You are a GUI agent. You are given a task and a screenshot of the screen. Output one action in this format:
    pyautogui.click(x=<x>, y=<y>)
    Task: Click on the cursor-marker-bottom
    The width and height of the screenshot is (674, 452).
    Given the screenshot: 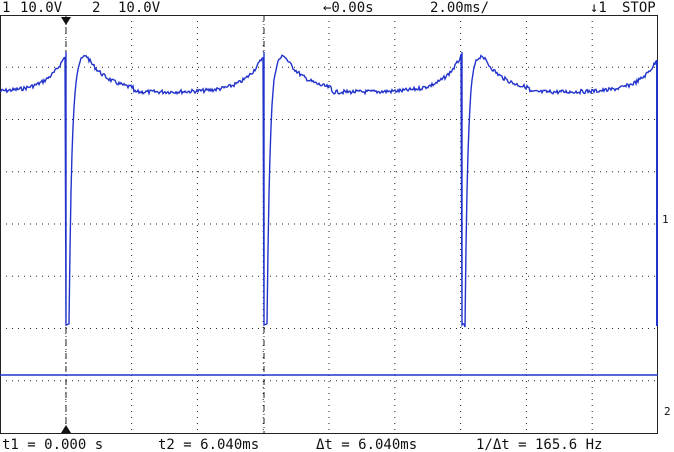 What is the action you would take?
    pyautogui.click(x=66, y=429)
    